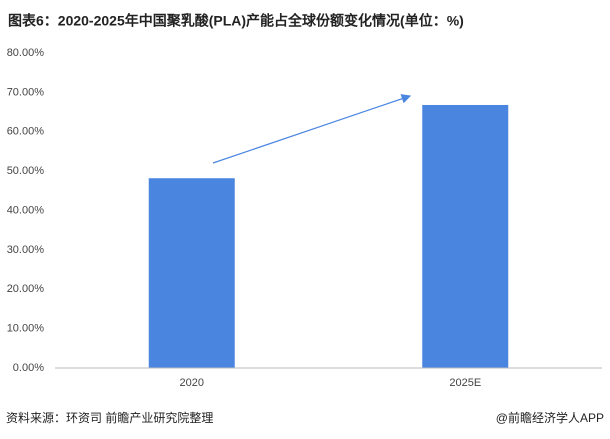 The image size is (610, 439). Describe the element at coordinates (312, 129) in the screenshot. I see `trend-arrow` at that location.